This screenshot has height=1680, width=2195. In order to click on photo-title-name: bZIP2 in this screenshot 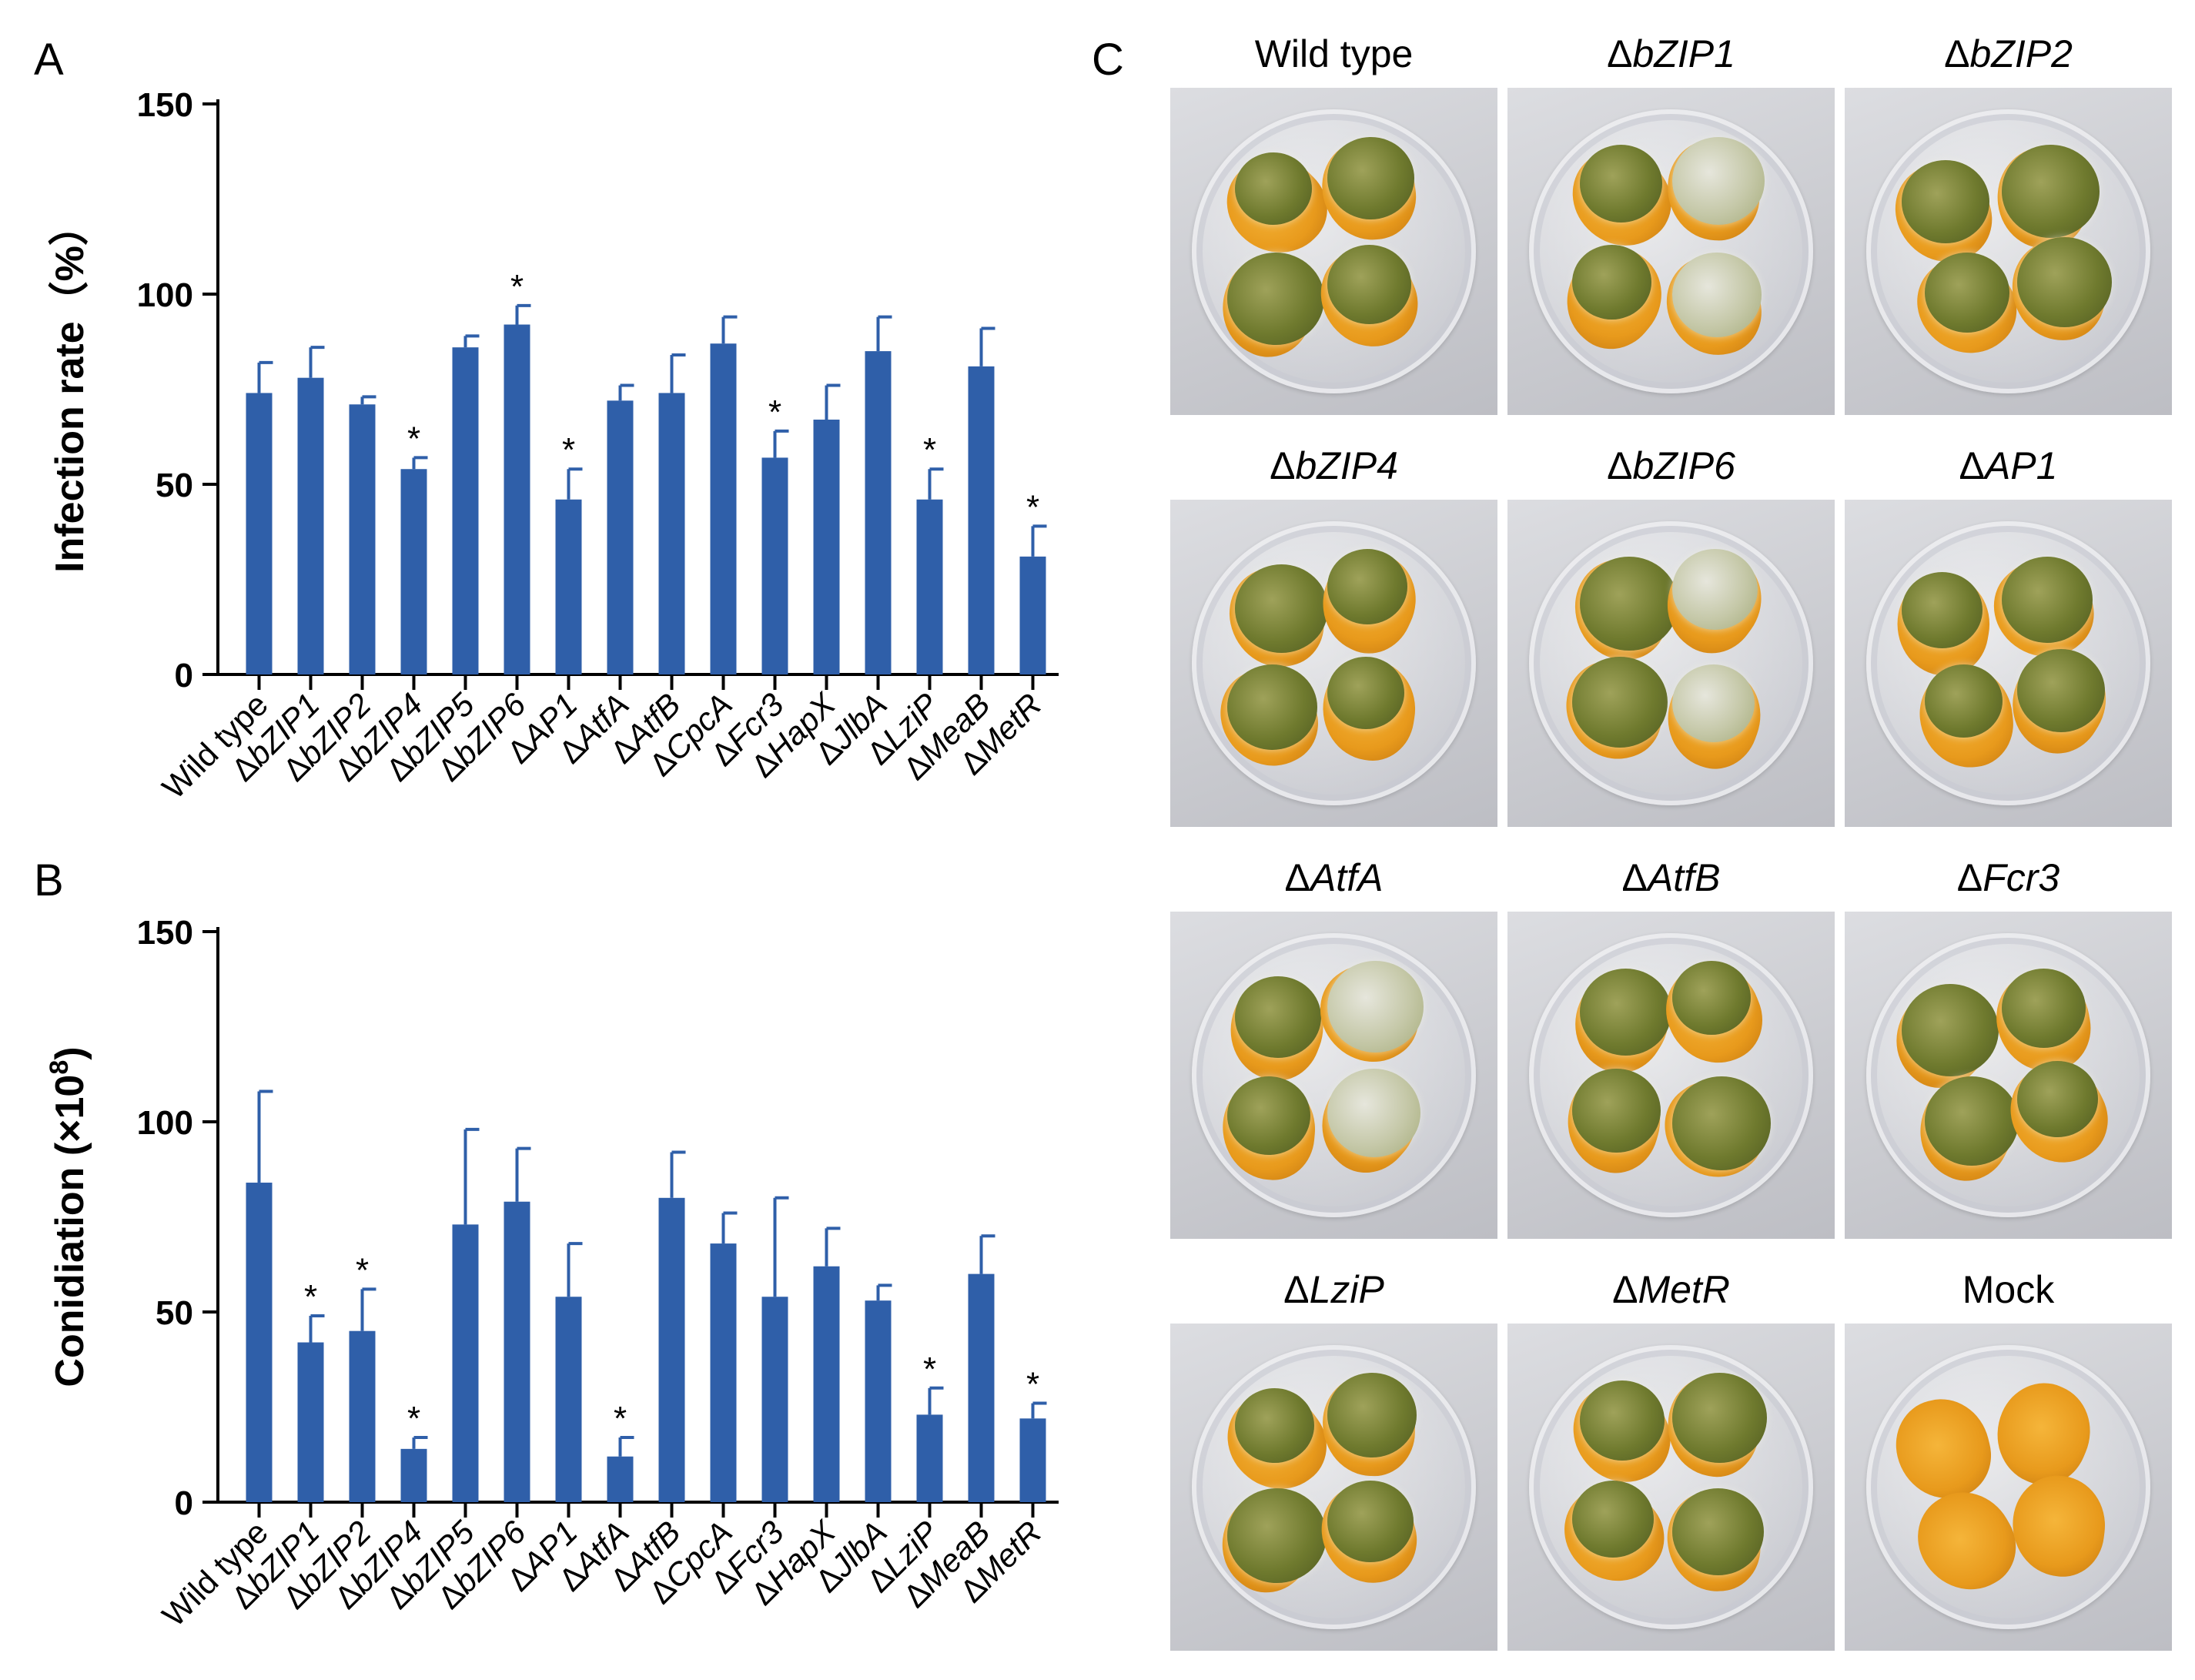, I will do `click(2021, 53)`.